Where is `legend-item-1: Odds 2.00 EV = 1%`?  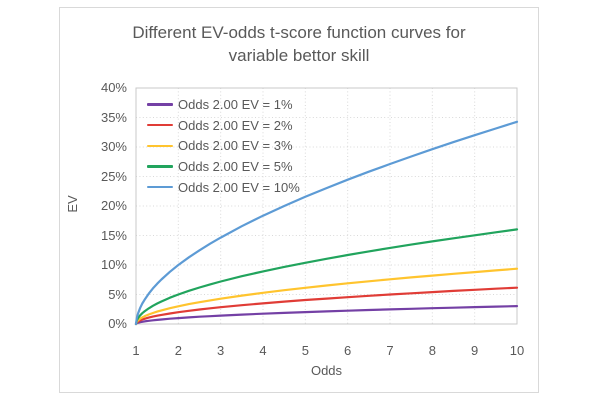 legend-item-1: Odds 2.00 EV = 1% is located at coordinates (223, 104).